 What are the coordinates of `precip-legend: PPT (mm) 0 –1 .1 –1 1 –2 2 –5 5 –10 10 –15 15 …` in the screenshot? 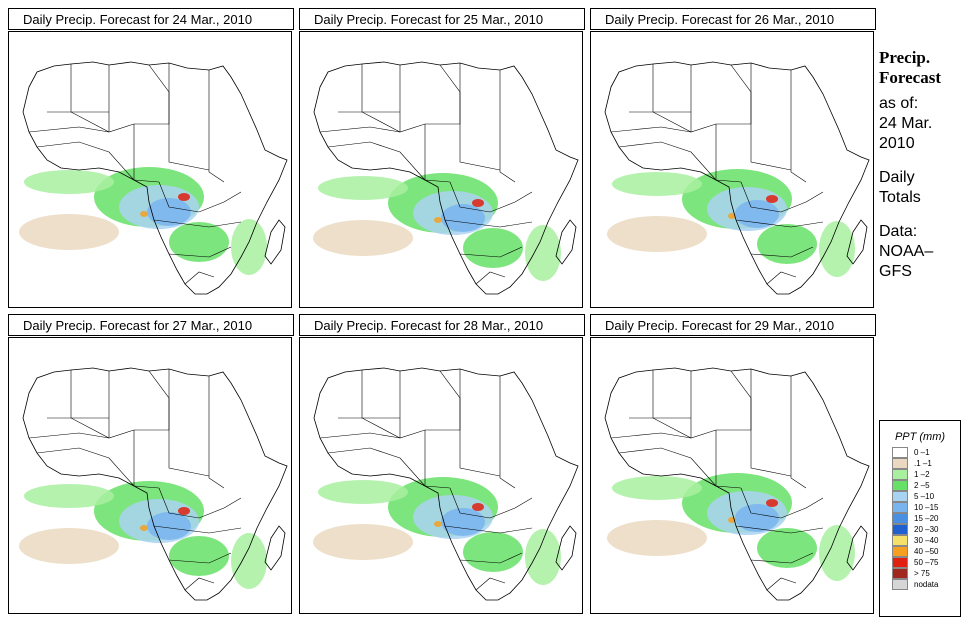 It's located at (920, 518).